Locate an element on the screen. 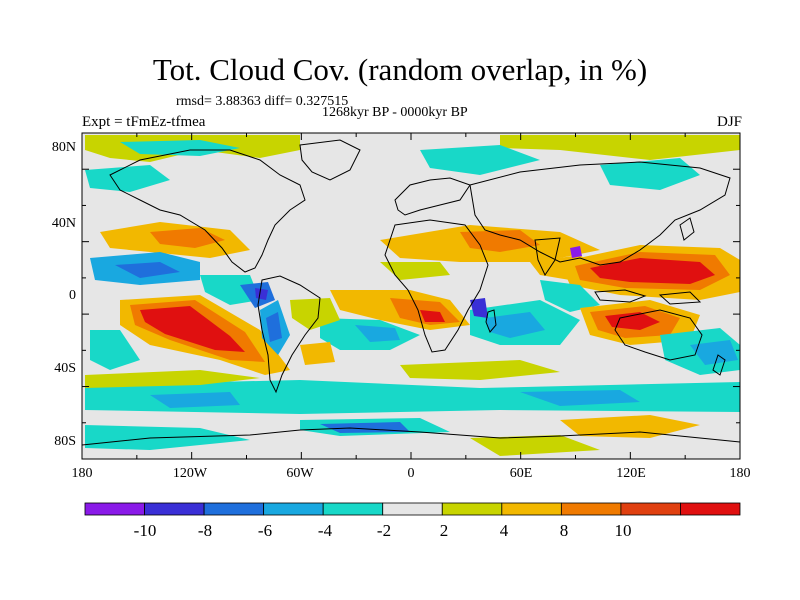 The width and height of the screenshot is (800, 600). coastline-greenland is located at coordinates (330, 160).